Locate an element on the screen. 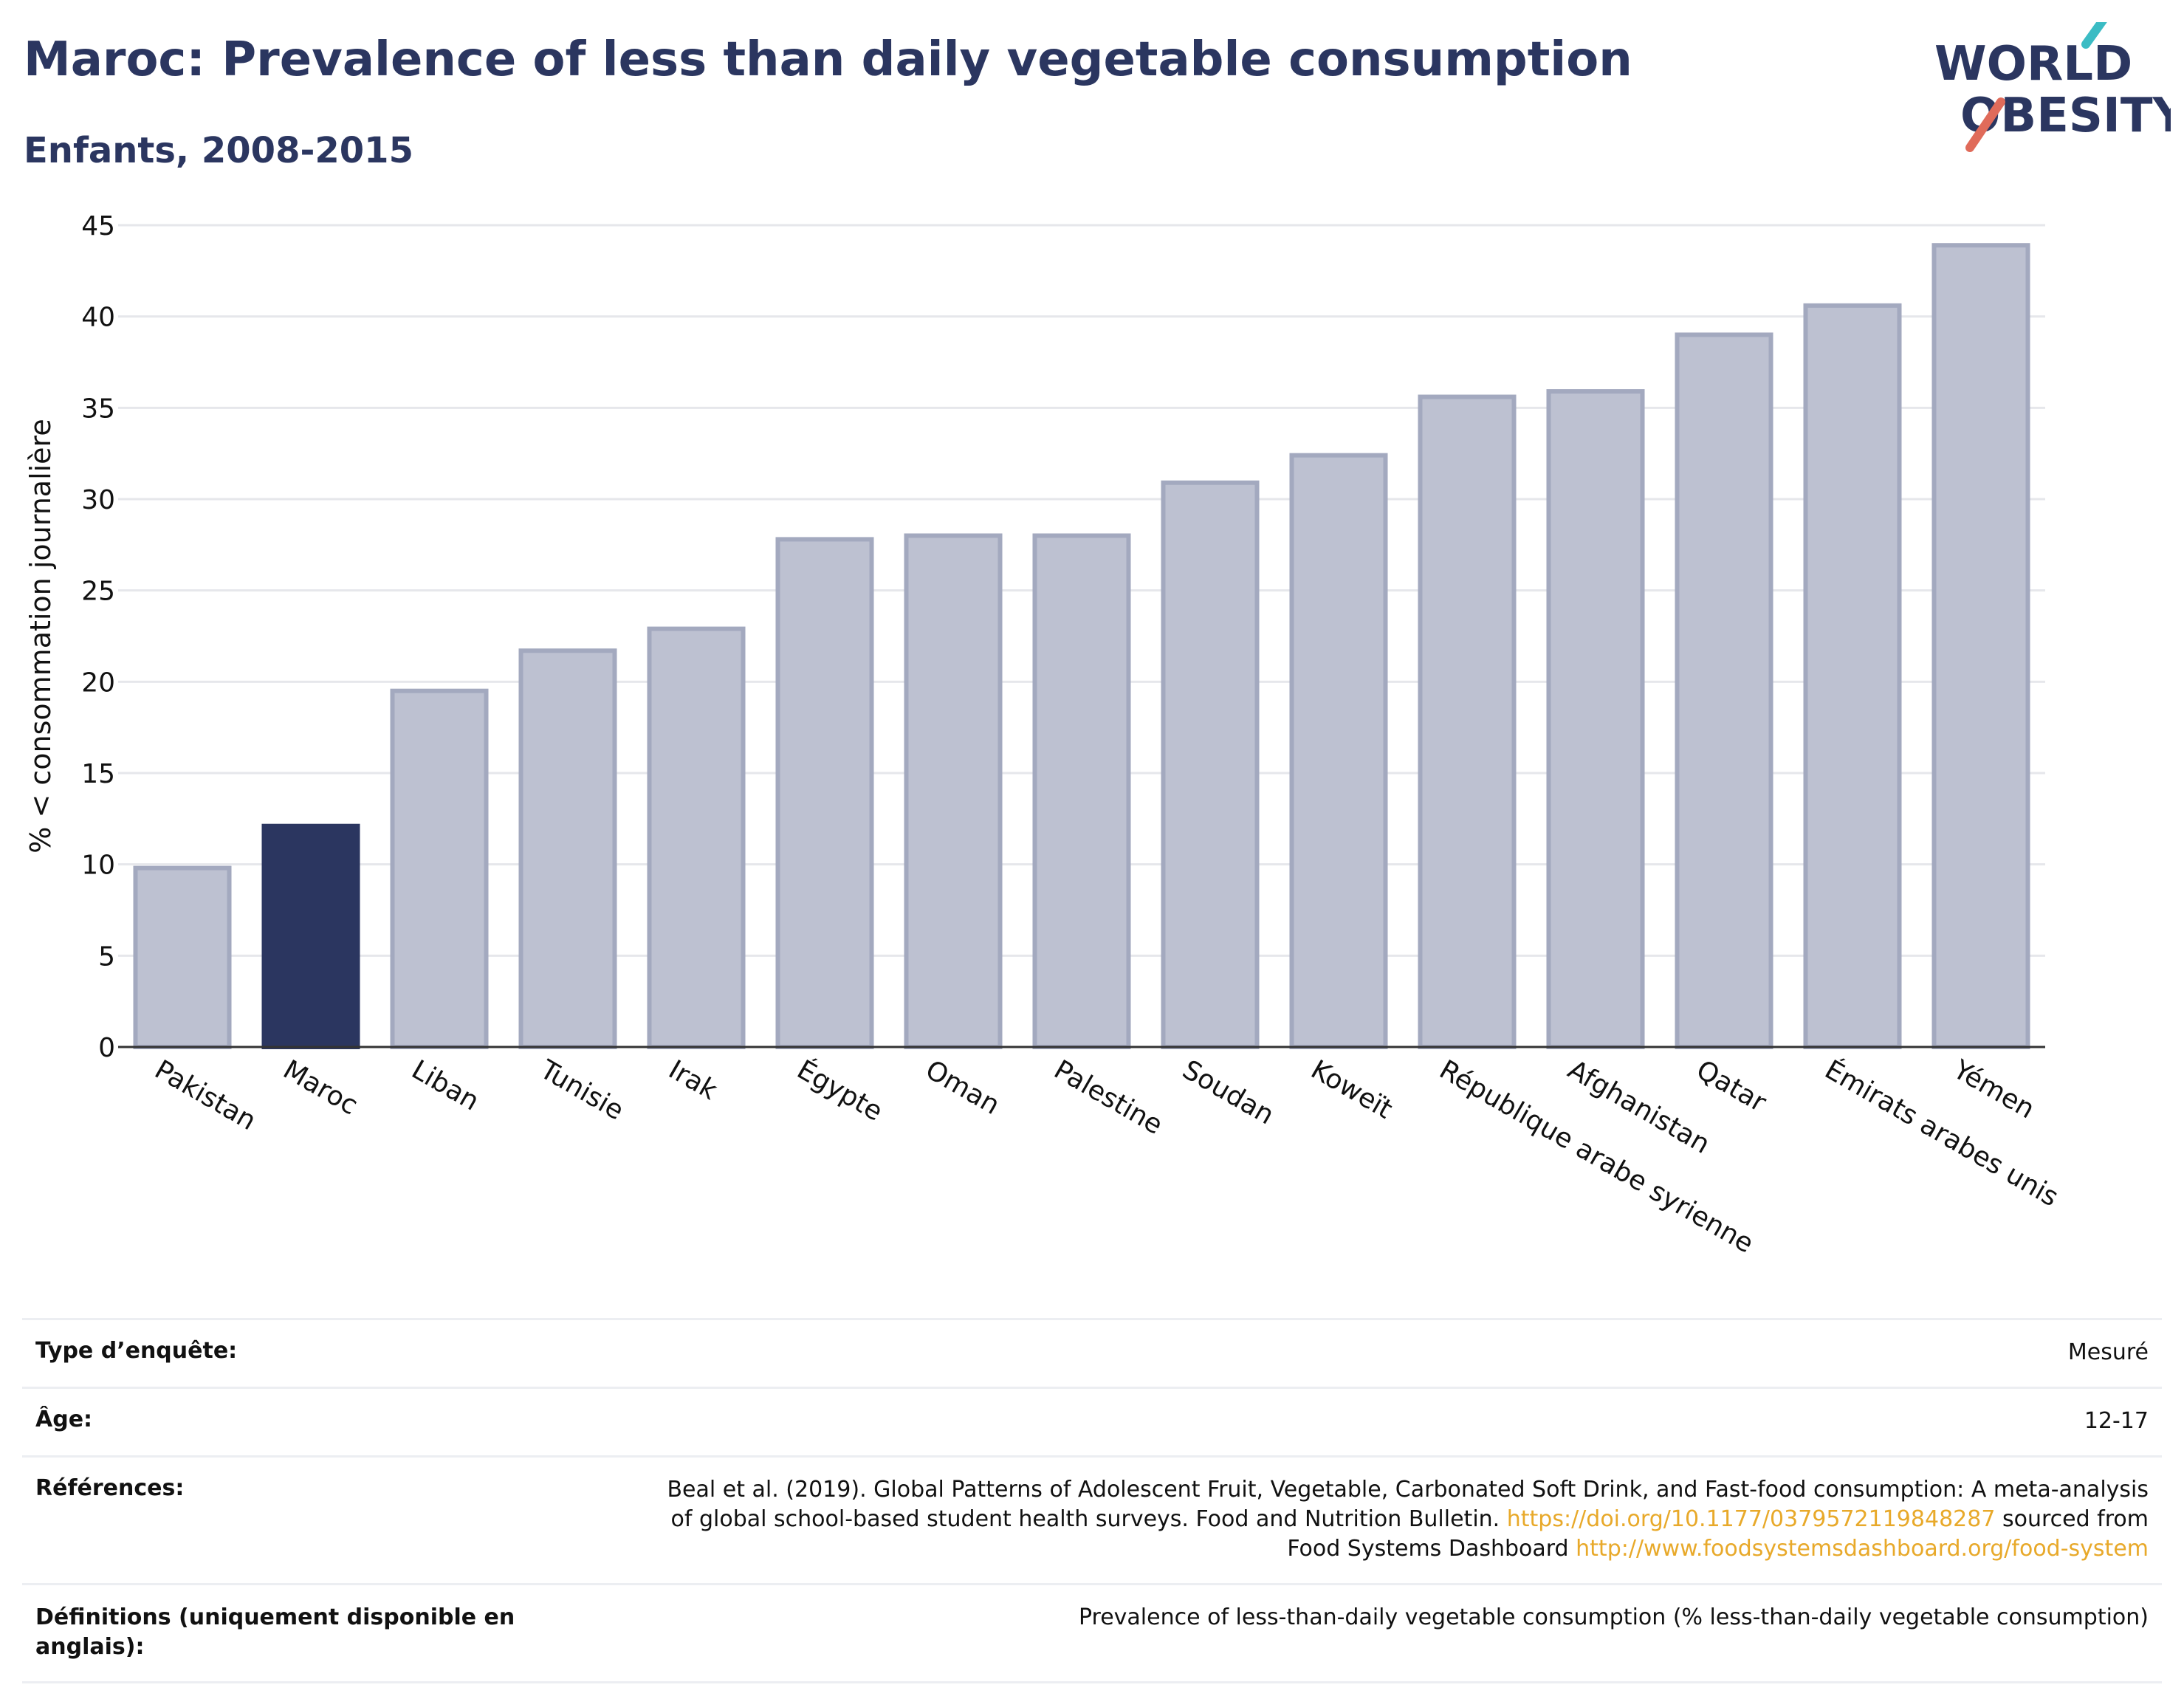  x-tick-label: Liban is located at coordinates (445, 1085).